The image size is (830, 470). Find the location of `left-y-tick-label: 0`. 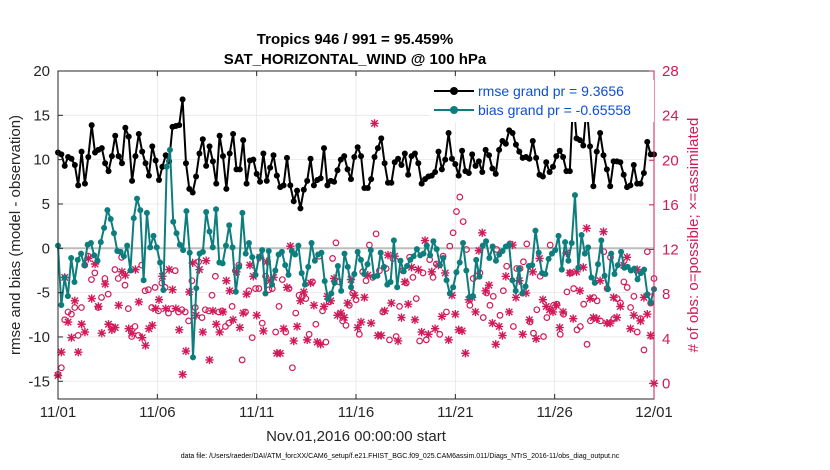

left-y-tick-label: 0 is located at coordinates (46, 248).